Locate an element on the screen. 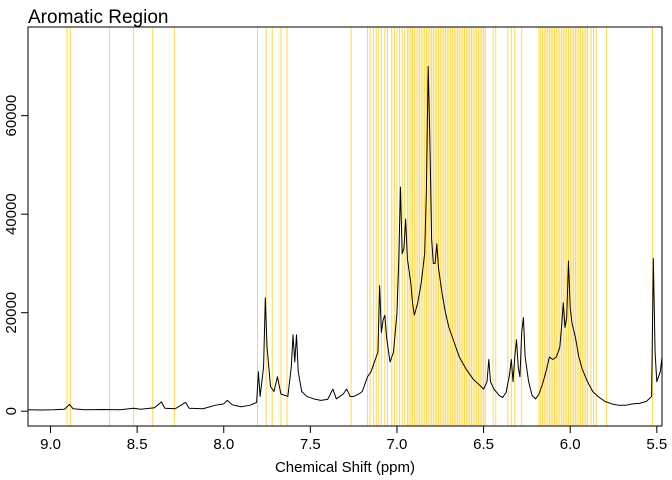 This screenshot has width=672, height=480. y-axis: 0 20000 40000 60000 is located at coordinates (15, 255).